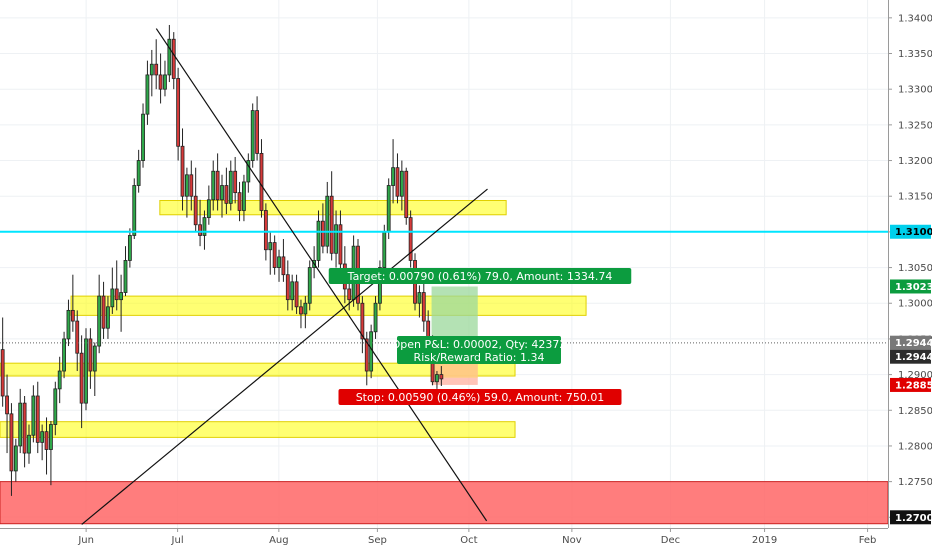 This screenshot has height=550, width=932. Describe the element at coordinates (915, 482) in the screenshot. I see `y-tick-label: 1.27500` at that location.